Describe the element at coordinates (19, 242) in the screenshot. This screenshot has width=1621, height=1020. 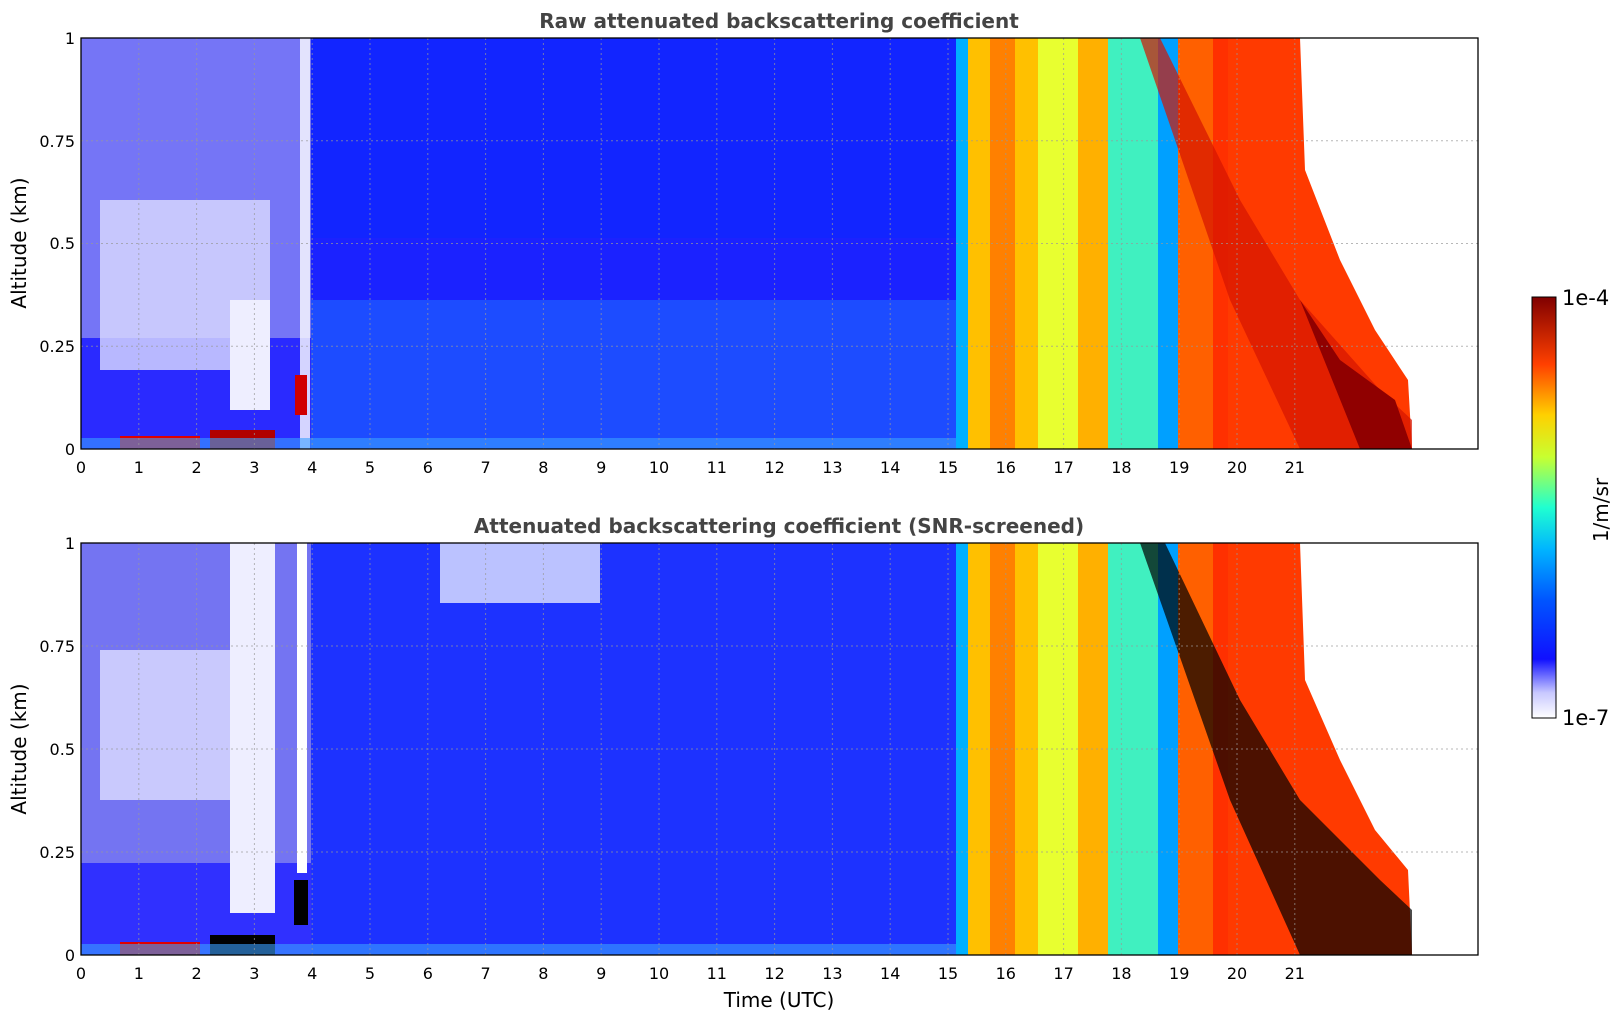
I see `panel-raw-ylabel: Altitude (km)` at that location.